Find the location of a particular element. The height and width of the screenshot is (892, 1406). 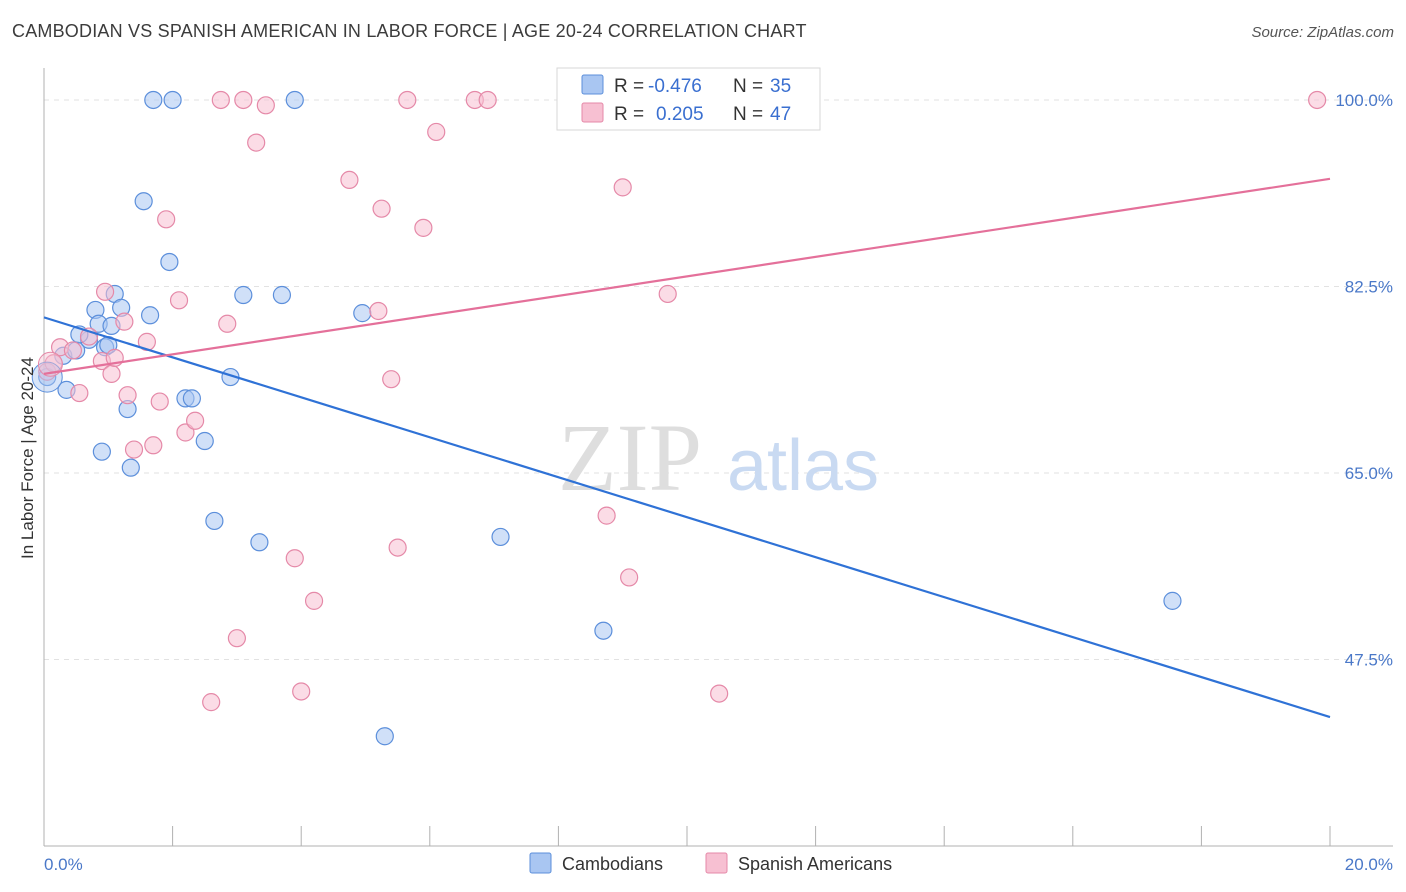

y-tick-label-3: 47.5% is located at coordinates (1369, 659).